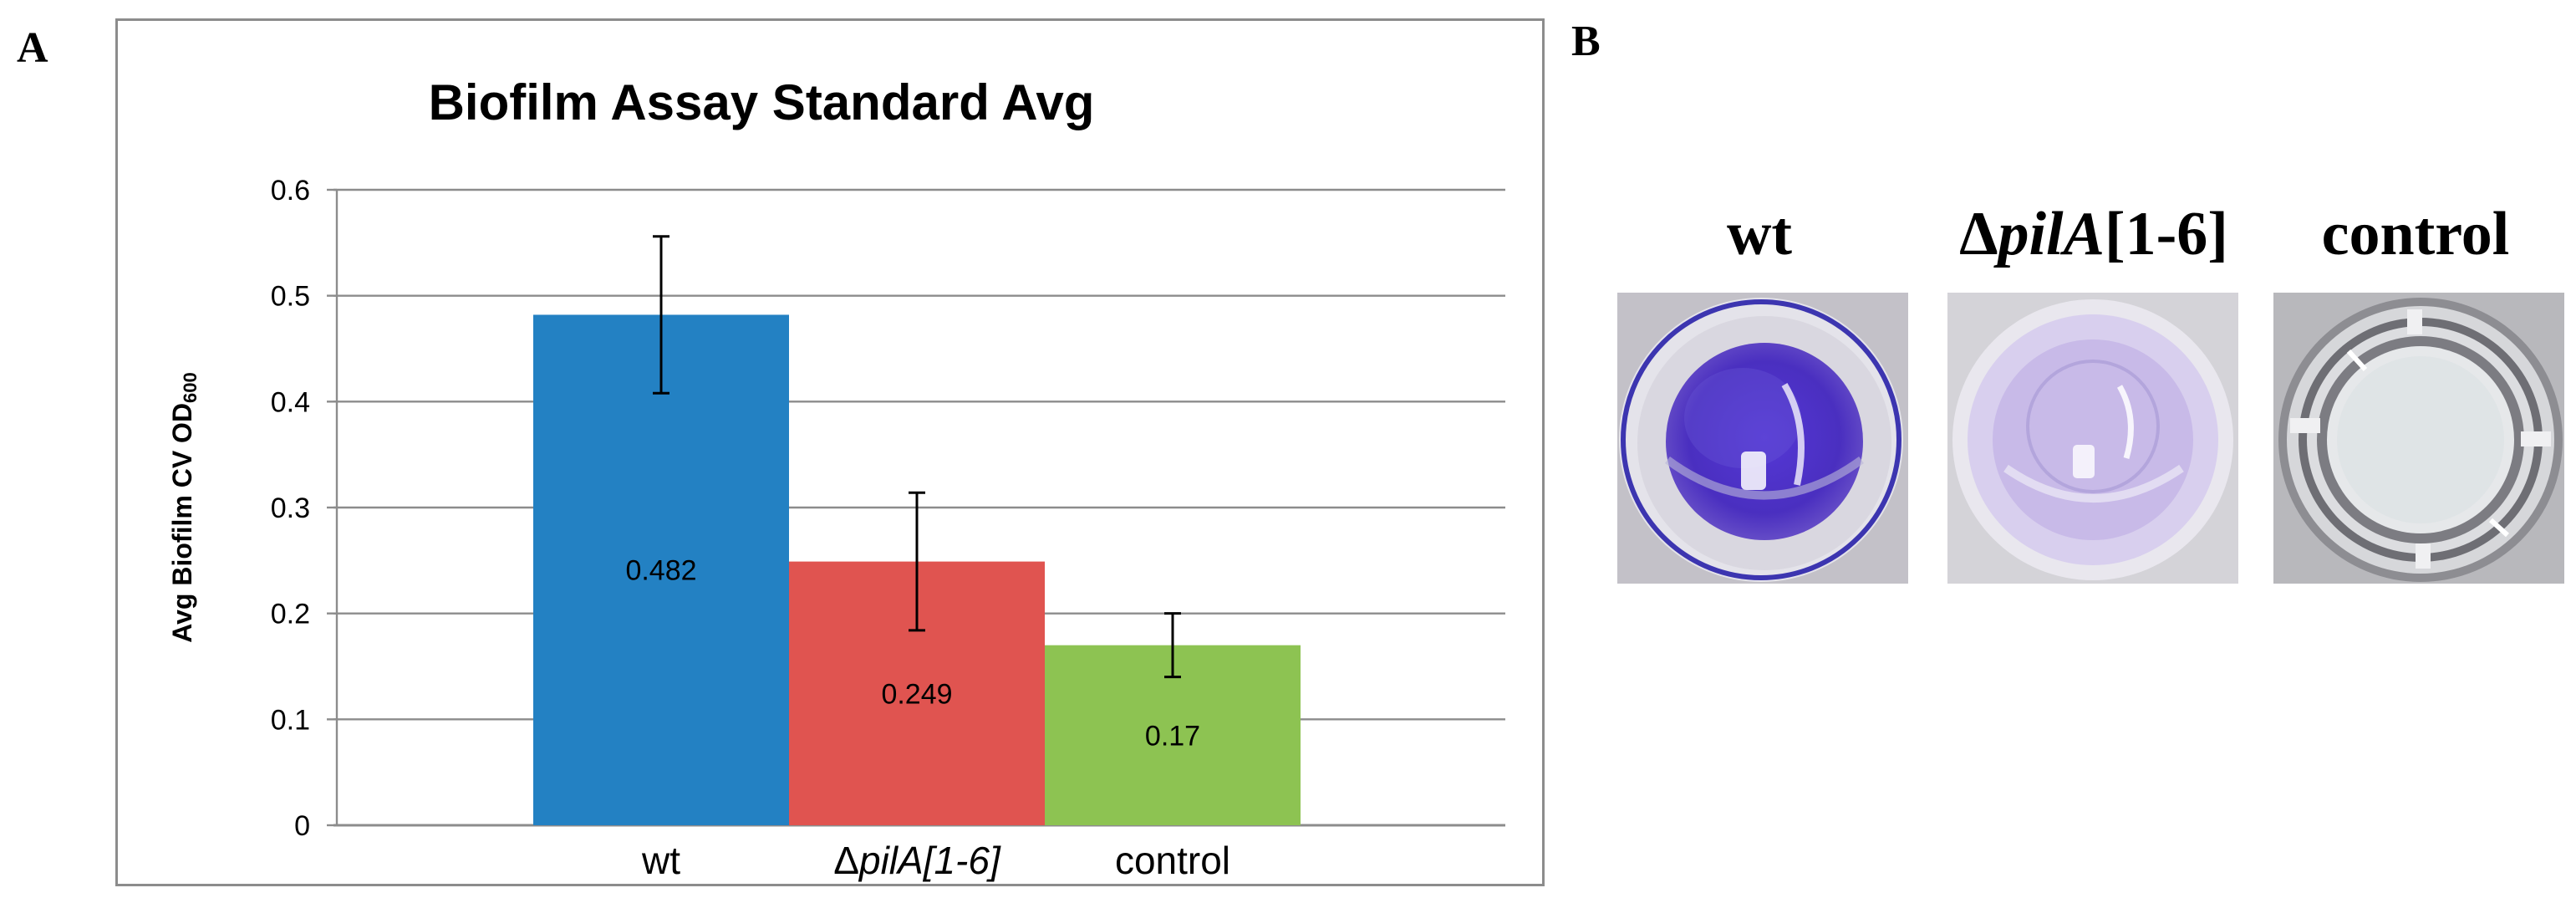 The image size is (2576, 898). Describe the element at coordinates (290, 614) in the screenshot. I see `y-tick-label: 0.2` at that location.